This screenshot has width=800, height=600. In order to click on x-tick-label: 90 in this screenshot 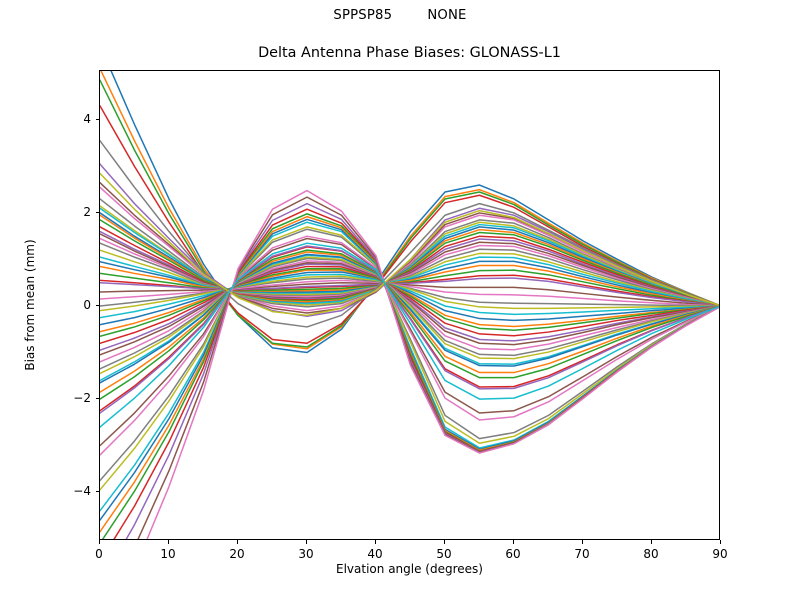, I will do `click(720, 554)`.